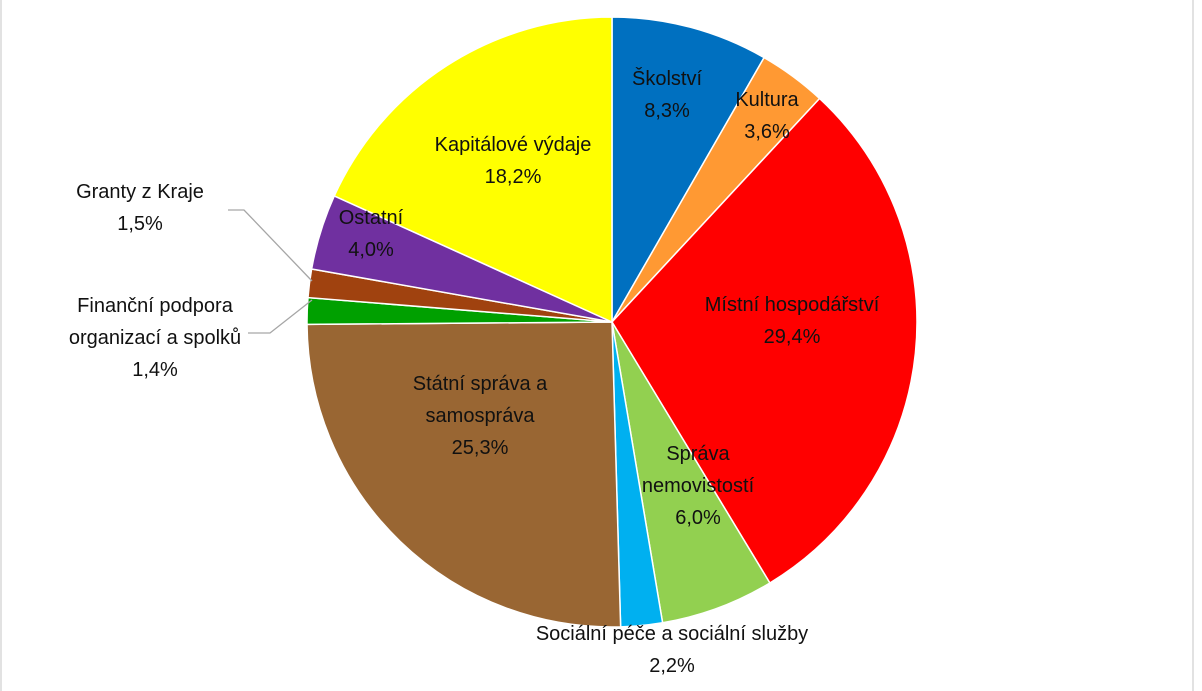 The width and height of the screenshot is (1202, 691). Describe the element at coordinates (371, 218) in the screenshot. I see `slice-label-text: Ostatní` at that location.